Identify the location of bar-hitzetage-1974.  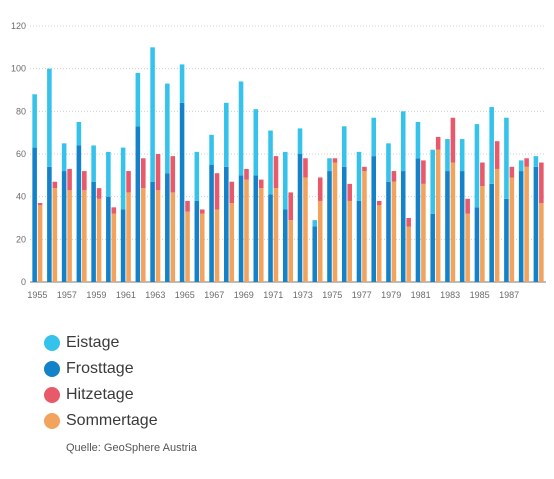
(320, 189).